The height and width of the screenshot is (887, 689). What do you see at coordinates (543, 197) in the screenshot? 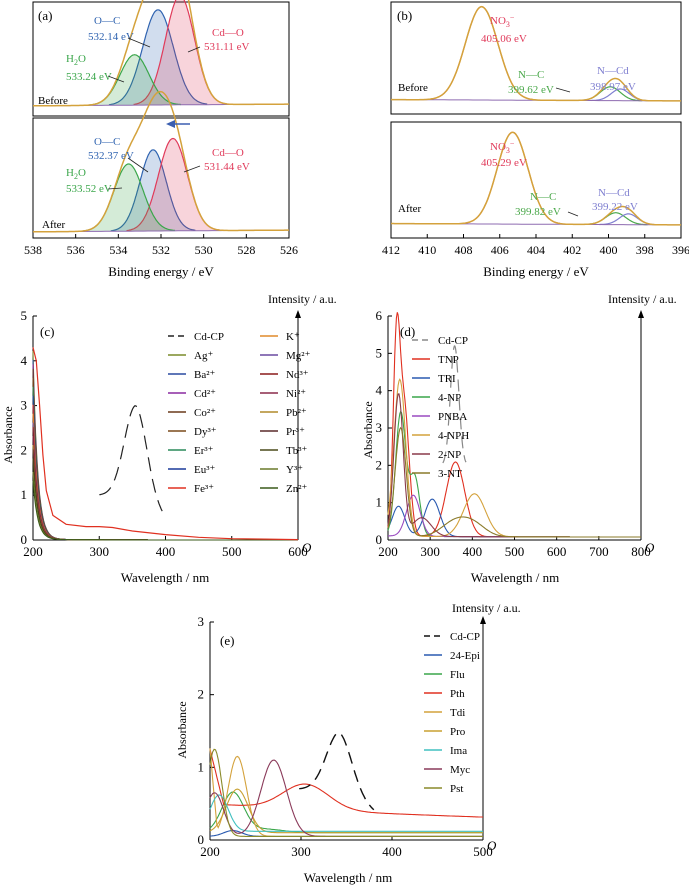
I see `b-after-nc-name: N—C` at bounding box center [543, 197].